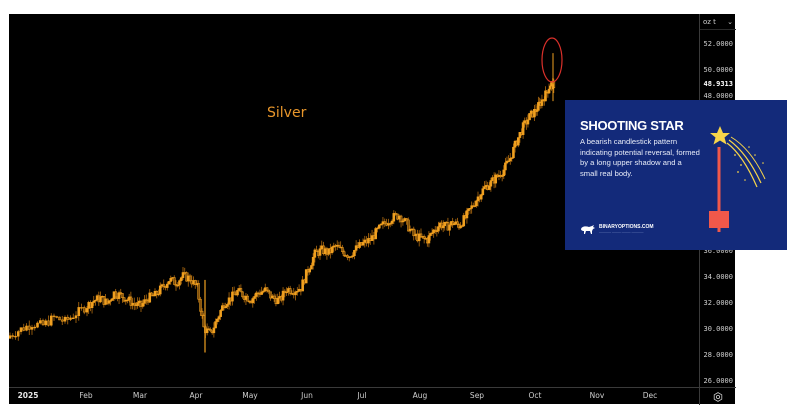 The height and width of the screenshot is (418, 800). I want to click on current-price-label: 48.9313, so click(718, 83).